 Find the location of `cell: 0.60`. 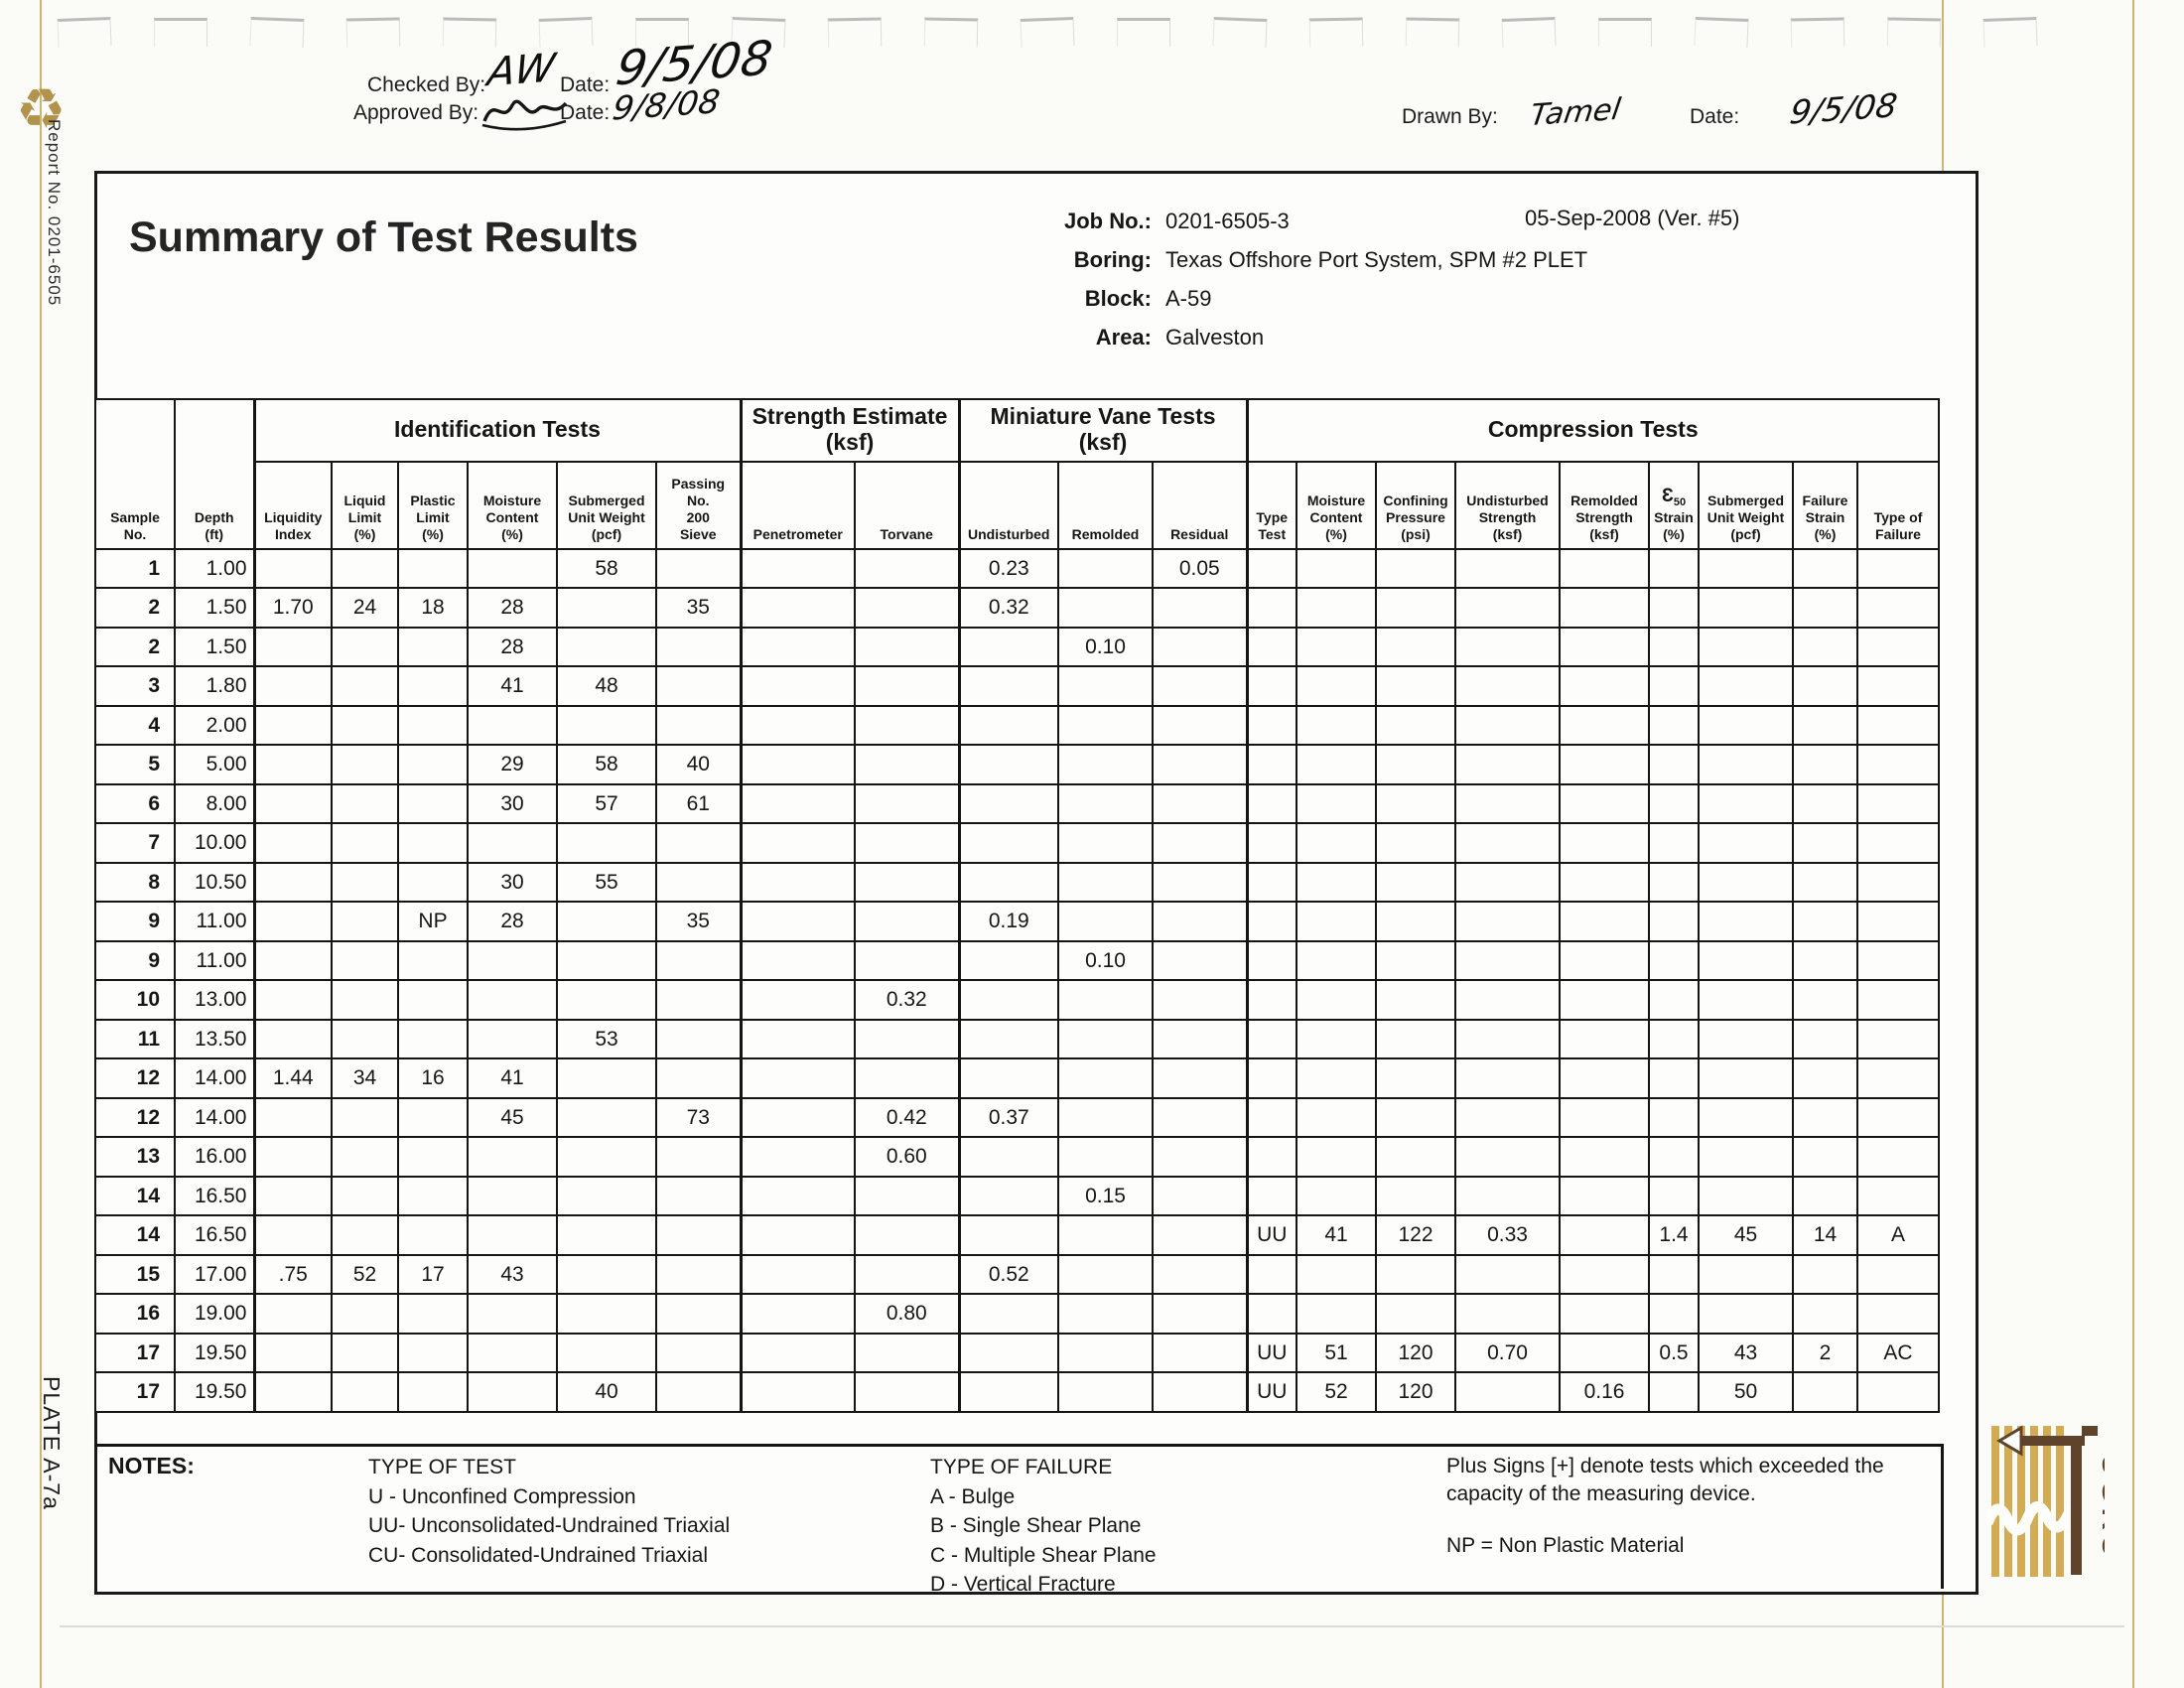

cell: 0.60 is located at coordinates (907, 1157).